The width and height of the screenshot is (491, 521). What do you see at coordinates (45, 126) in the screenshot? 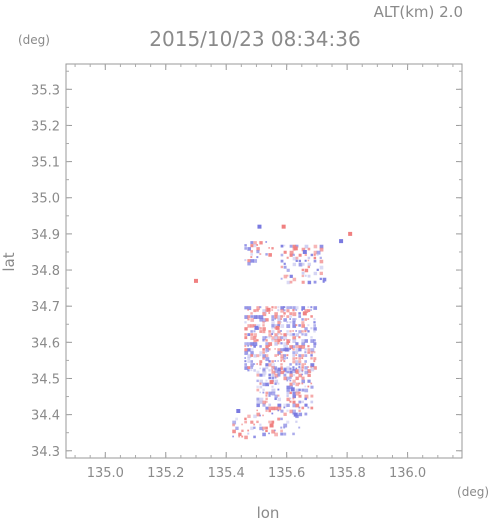
I see `y-tick-label: 35.2` at bounding box center [45, 126].